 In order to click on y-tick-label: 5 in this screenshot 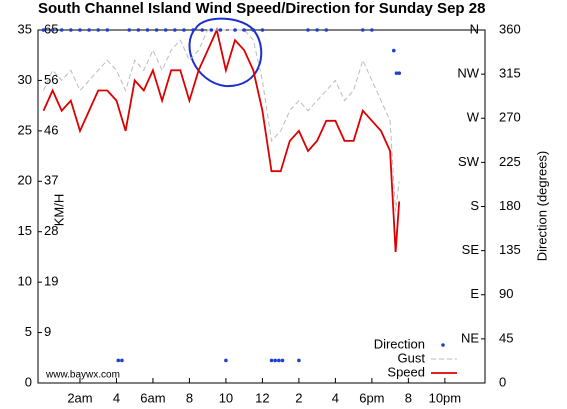, I will do `click(28, 331)`.